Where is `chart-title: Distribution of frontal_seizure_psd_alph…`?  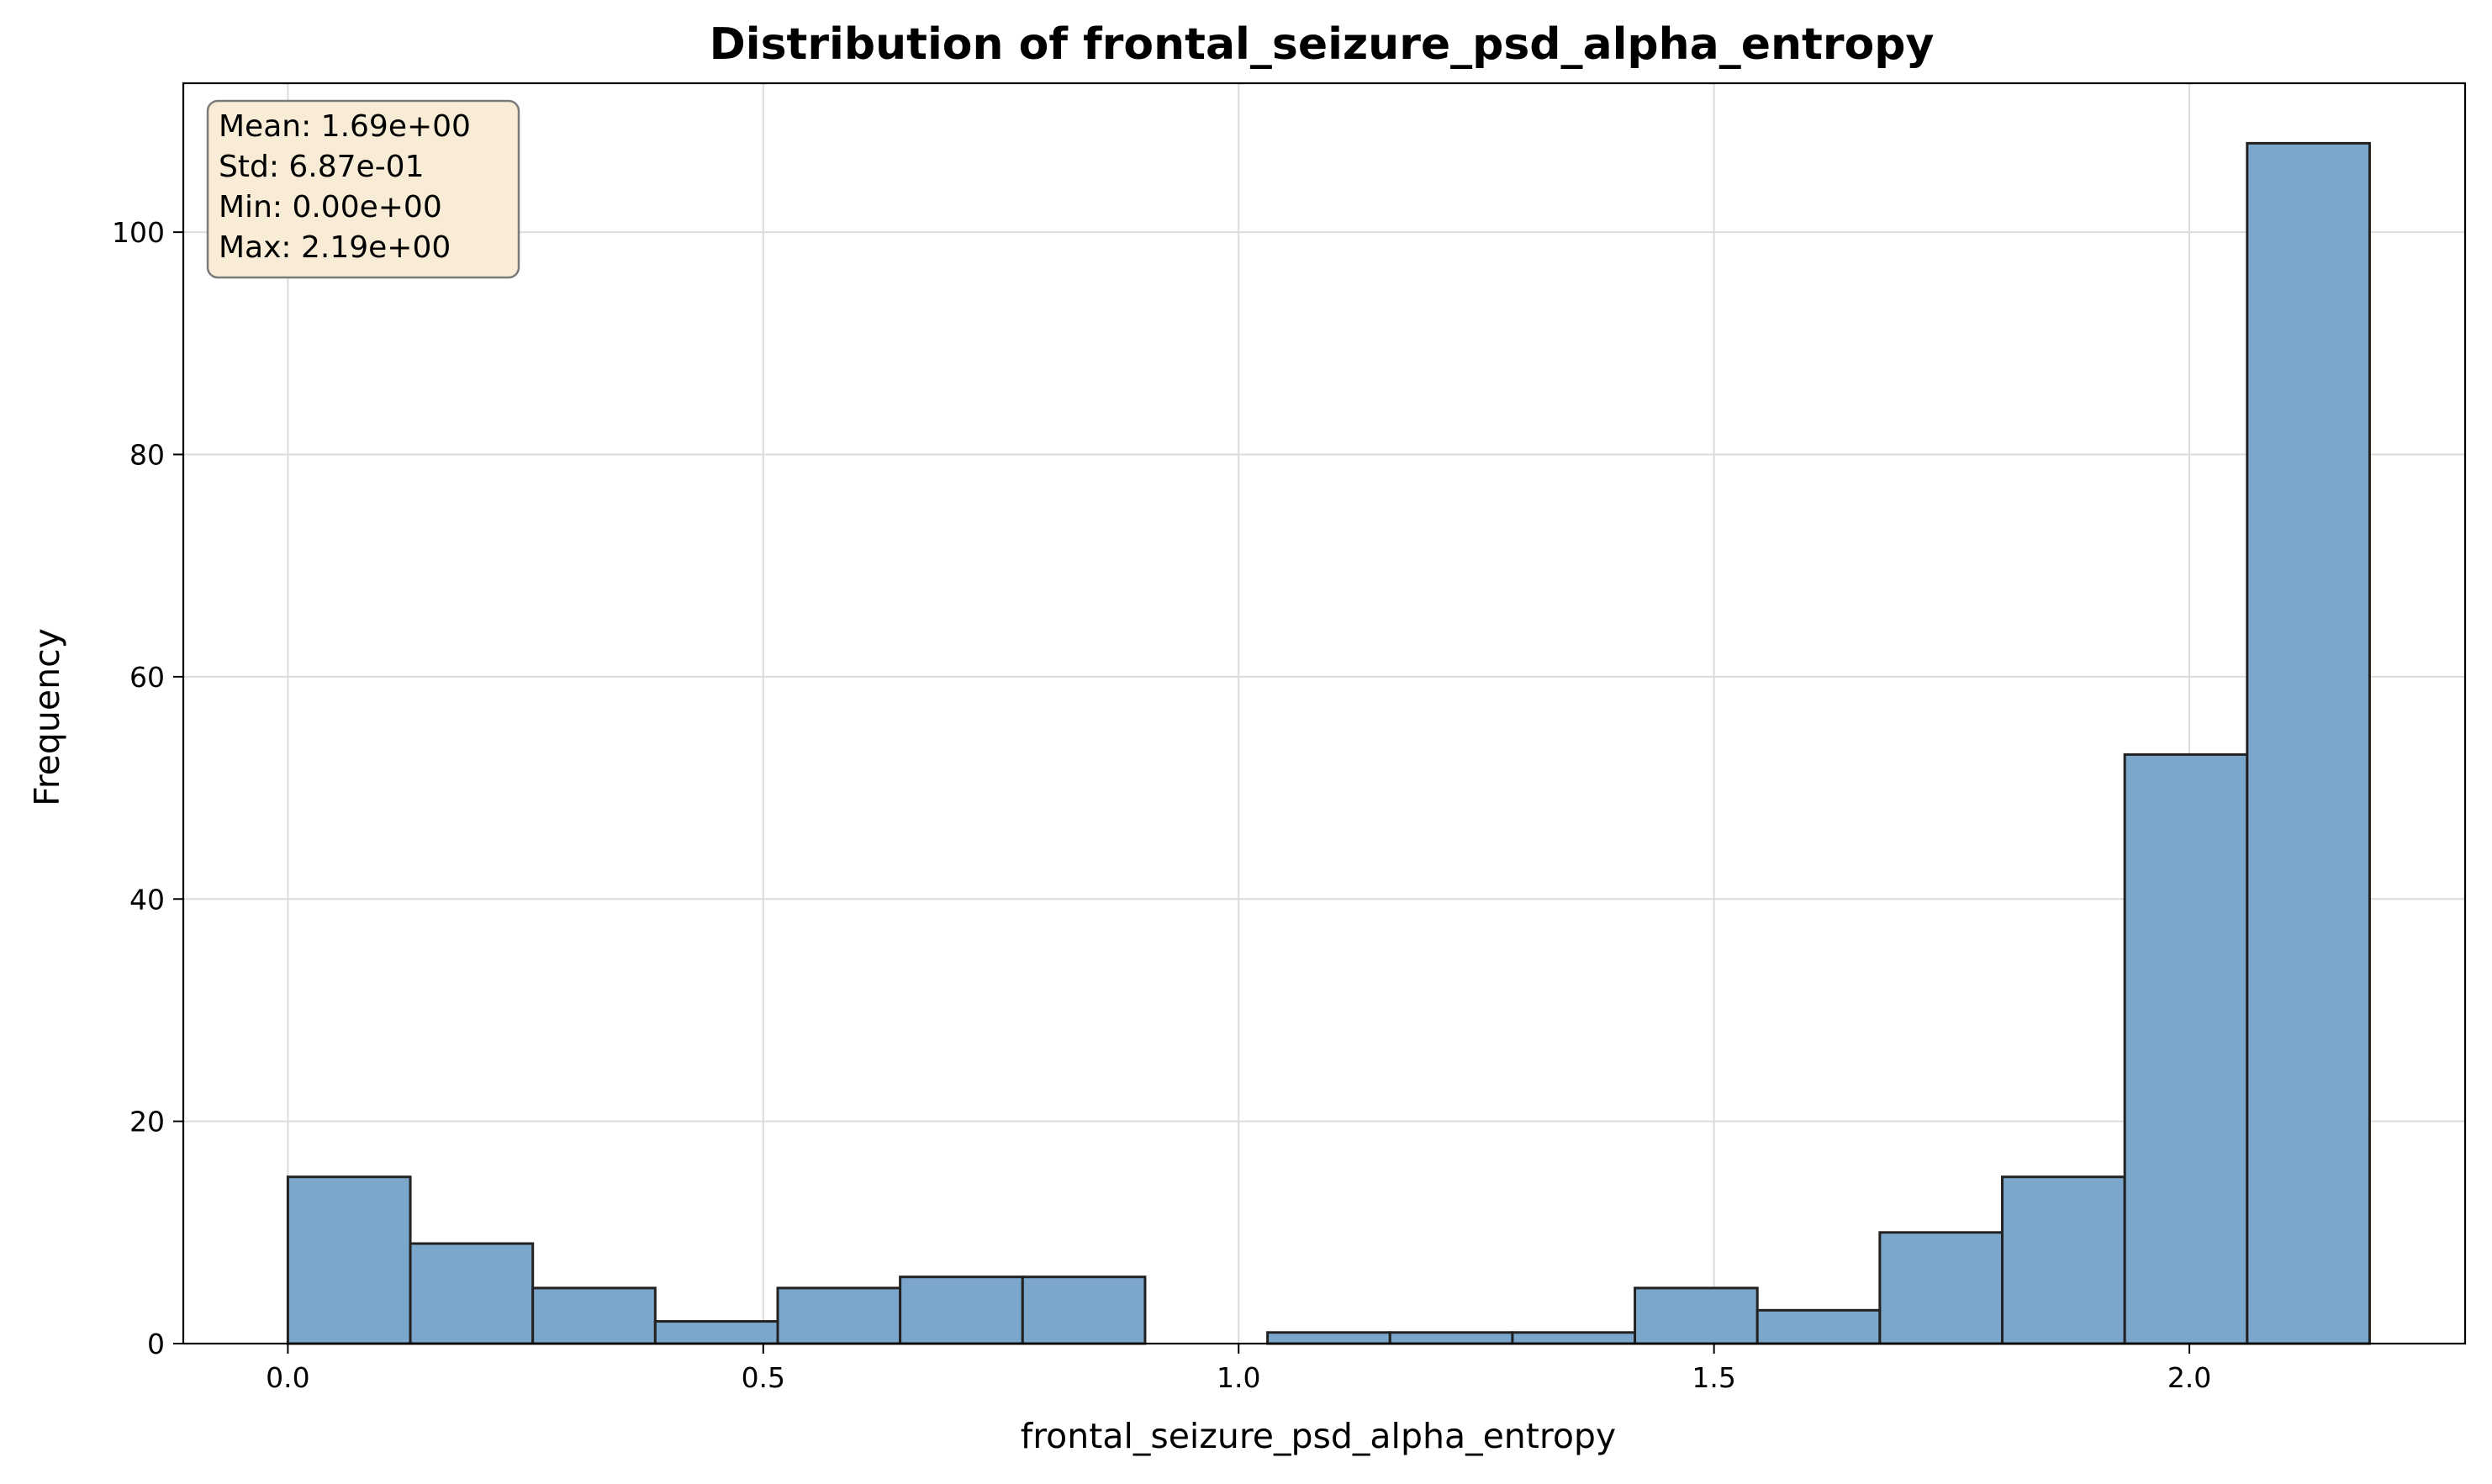 chart-title: Distribution of frontal_seizure_psd_alph… is located at coordinates (1322, 44).